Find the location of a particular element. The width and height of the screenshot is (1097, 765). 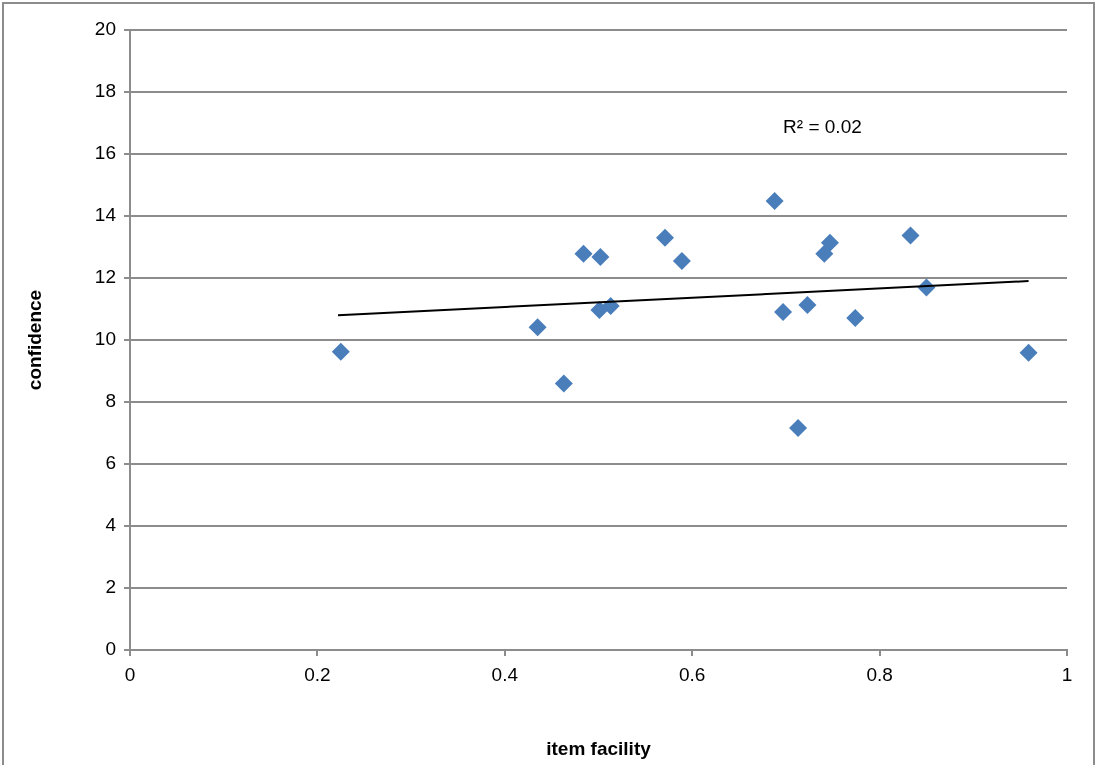

x-tick-label: 0.2 is located at coordinates (317, 674).